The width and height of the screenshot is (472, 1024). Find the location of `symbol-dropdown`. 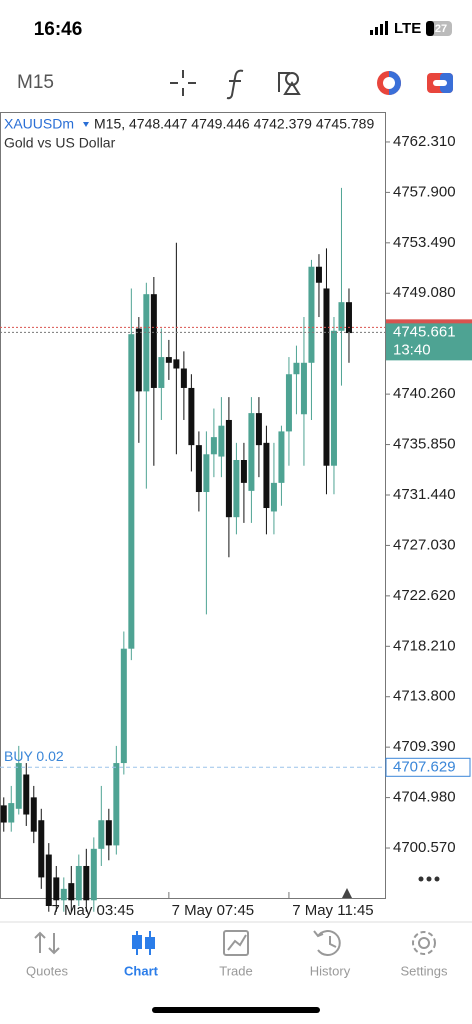

symbol-dropdown is located at coordinates (86, 124).